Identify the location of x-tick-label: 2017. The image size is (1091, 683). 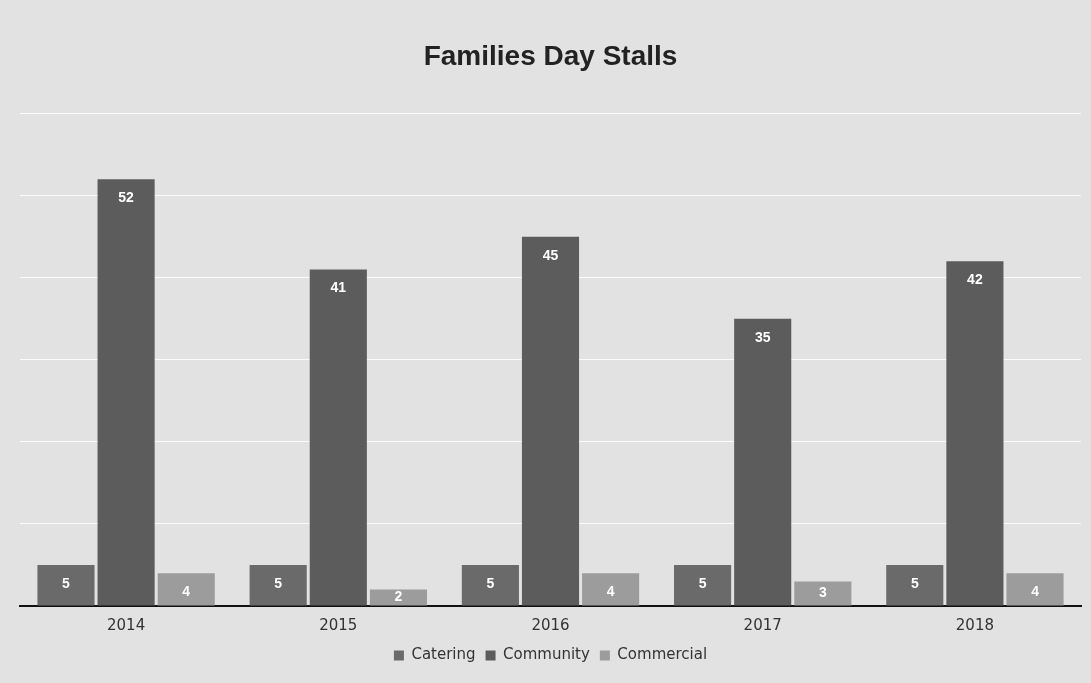
(762, 624).